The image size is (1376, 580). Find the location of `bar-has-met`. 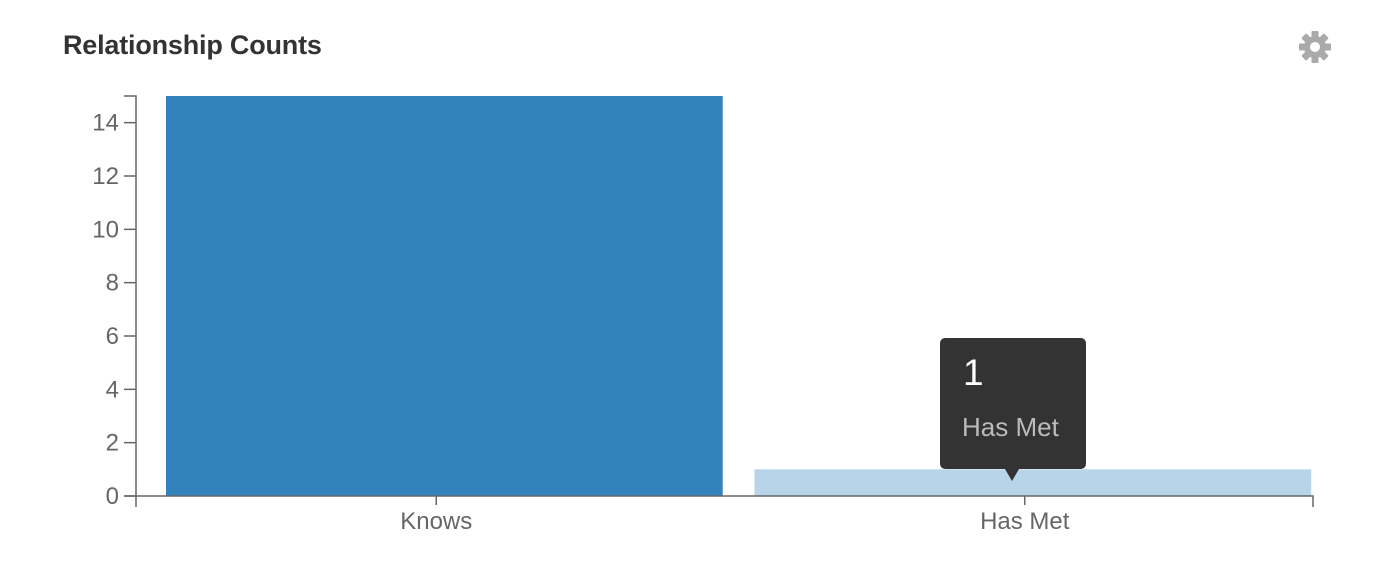

bar-has-met is located at coordinates (1033, 482).